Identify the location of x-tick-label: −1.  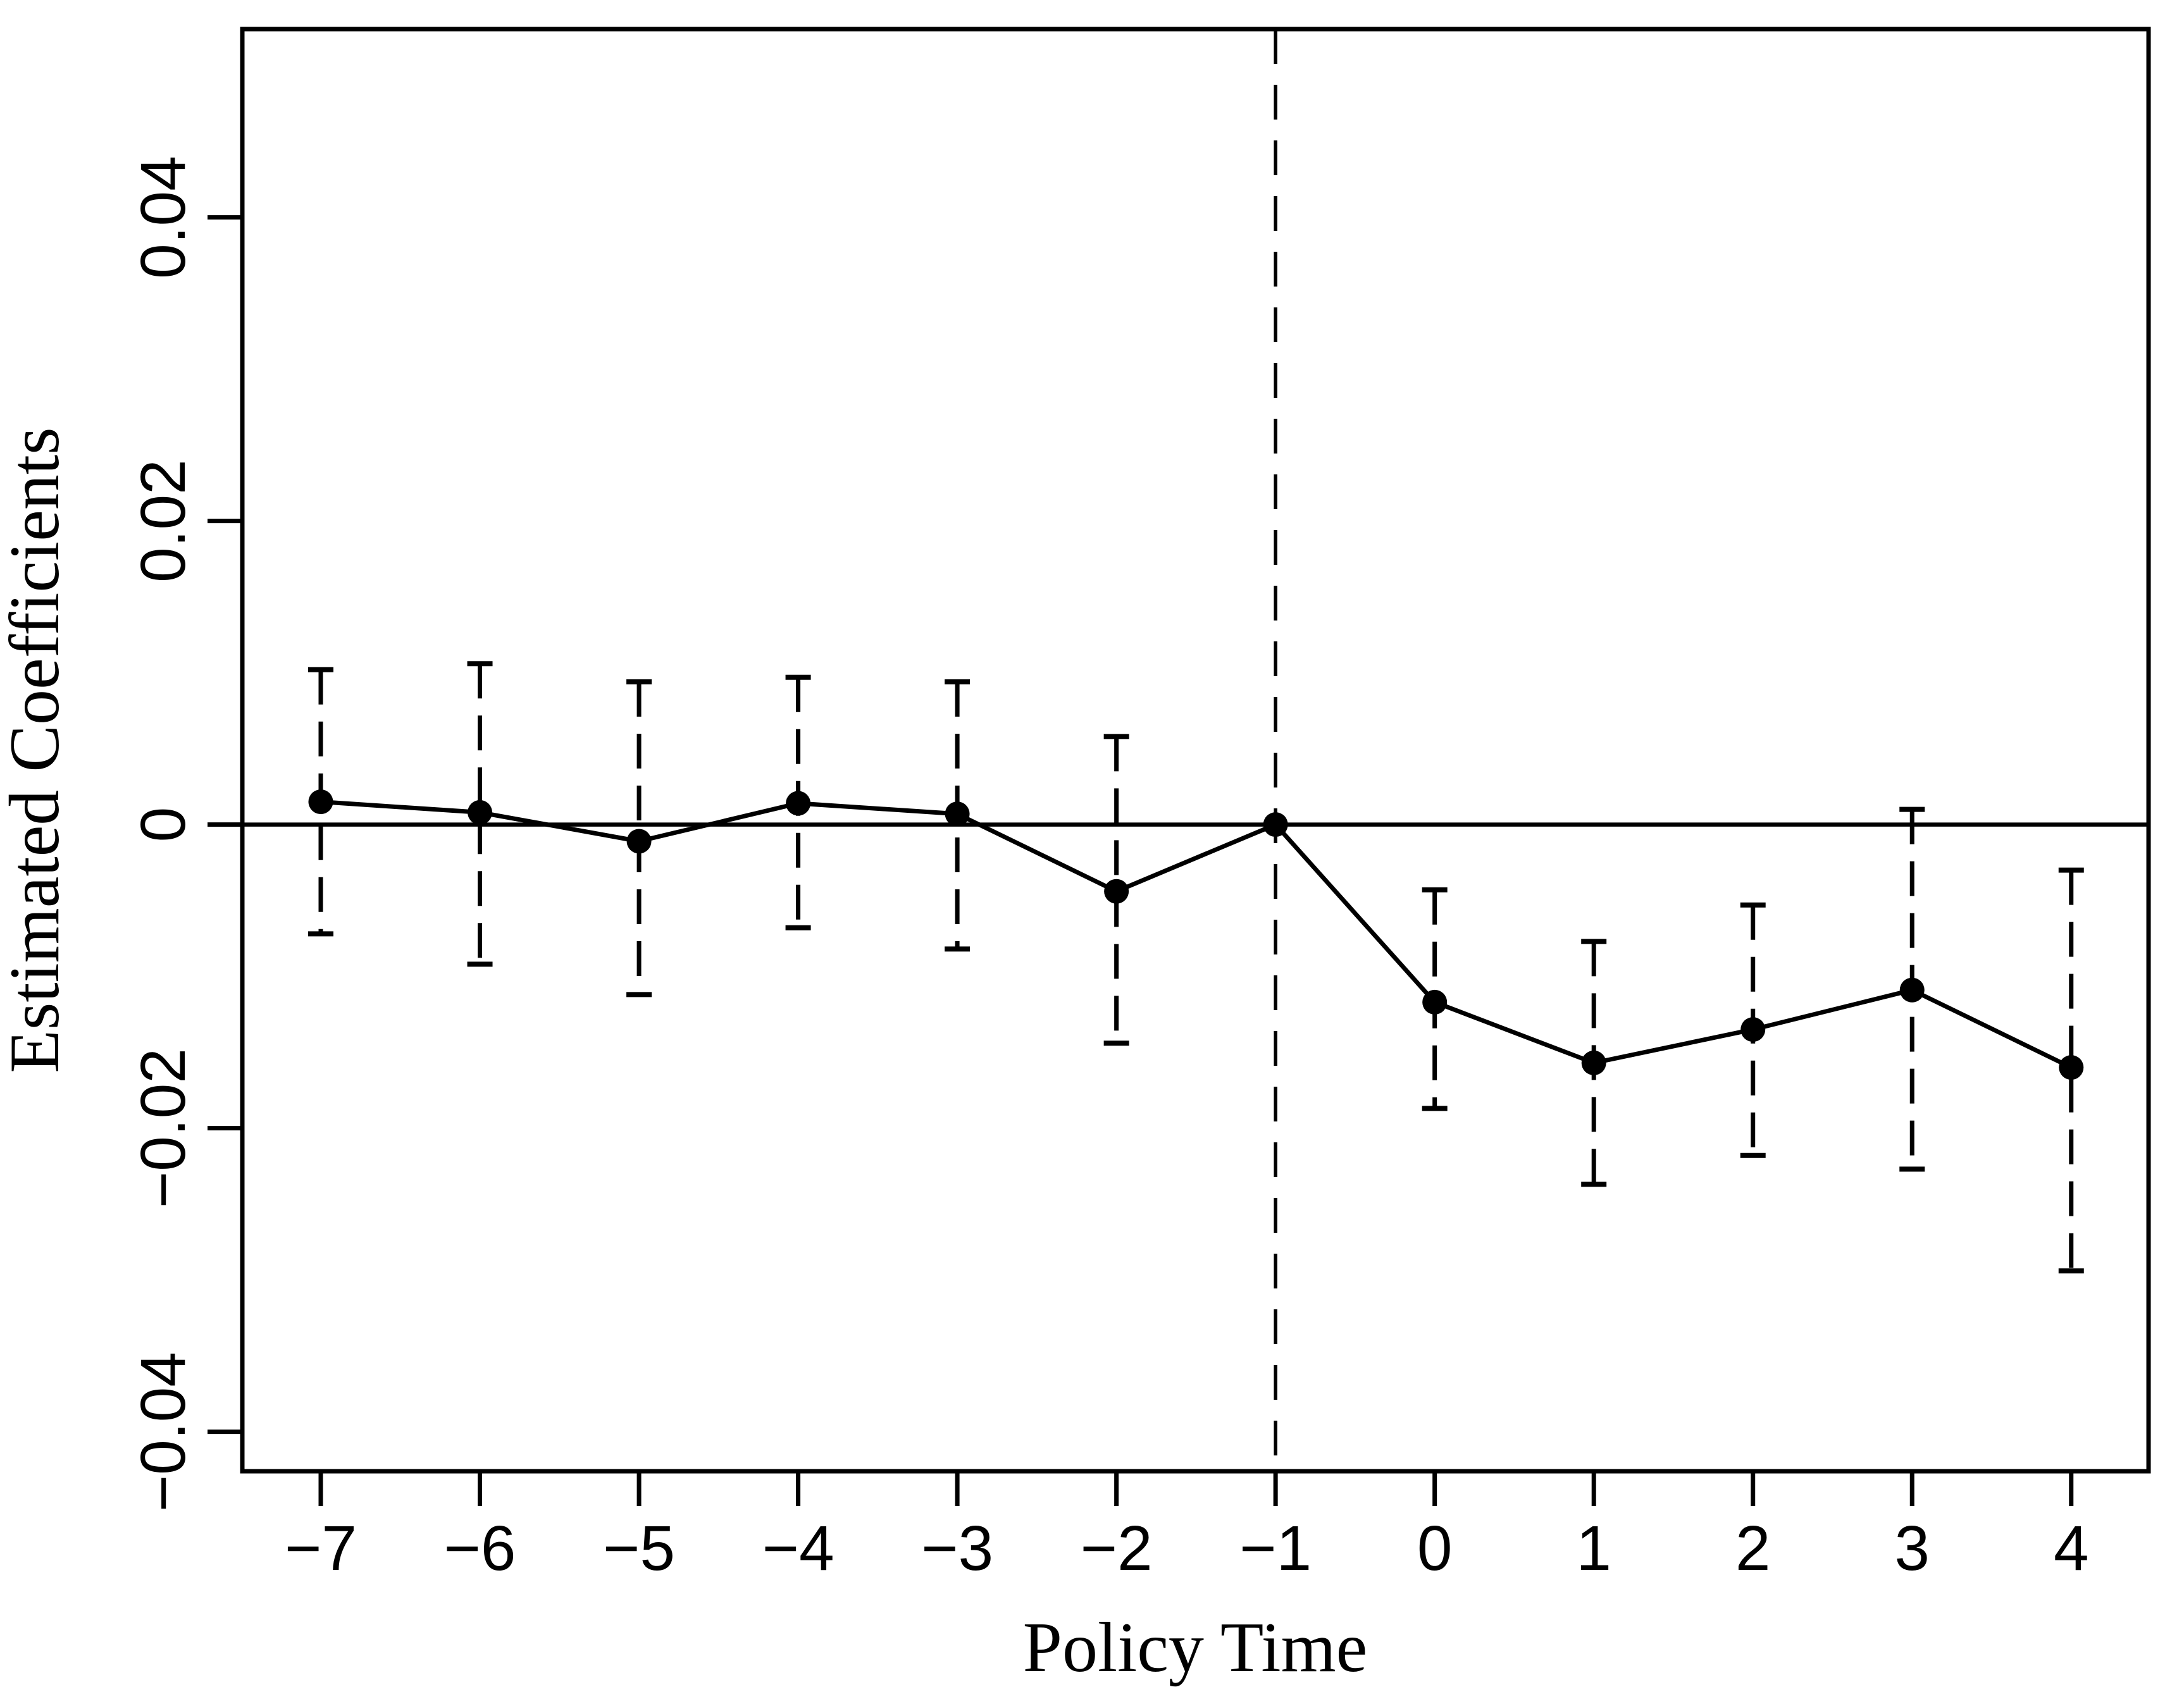
(1275, 1549).